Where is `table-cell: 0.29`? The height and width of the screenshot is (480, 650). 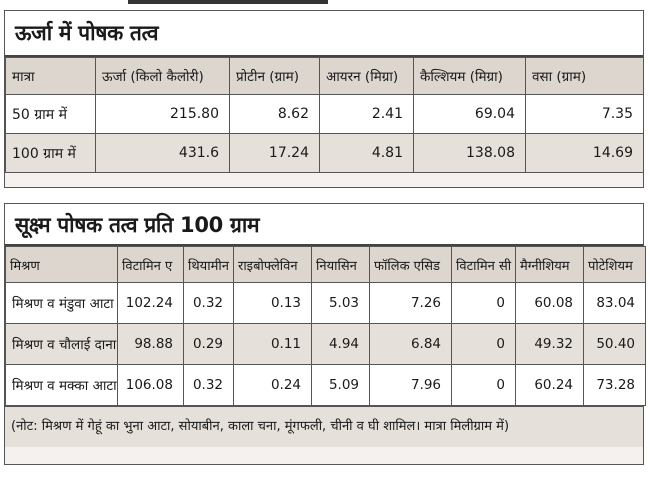 table-cell: 0.29 is located at coordinates (208, 344).